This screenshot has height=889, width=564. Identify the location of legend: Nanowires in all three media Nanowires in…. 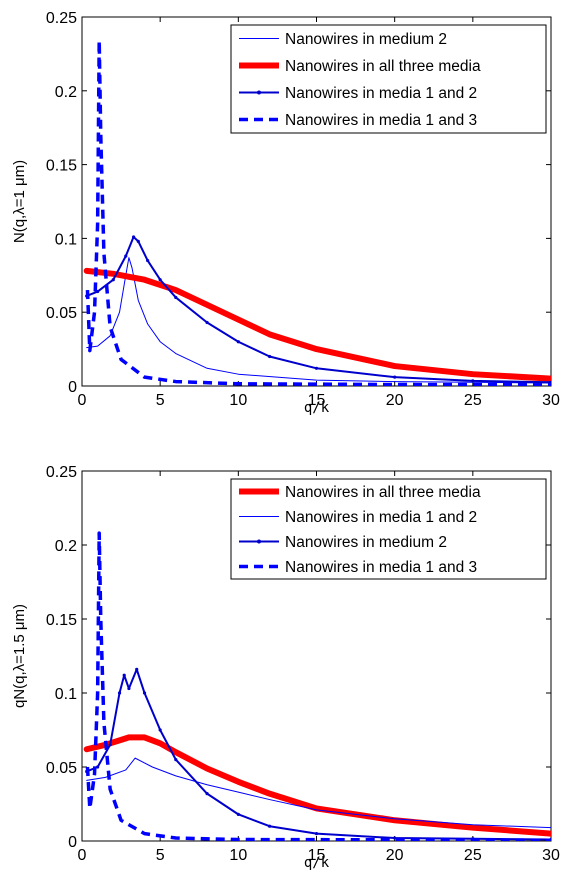
(388, 529).